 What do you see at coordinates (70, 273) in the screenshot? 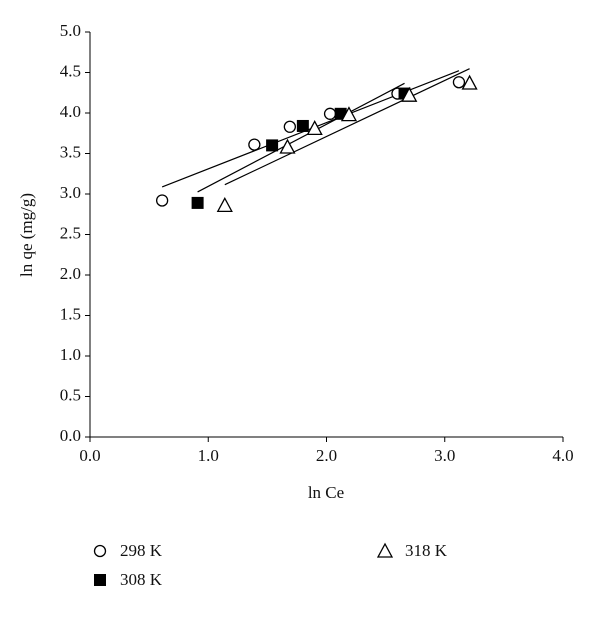
I see `y-tick-label: 2.0` at bounding box center [70, 273].